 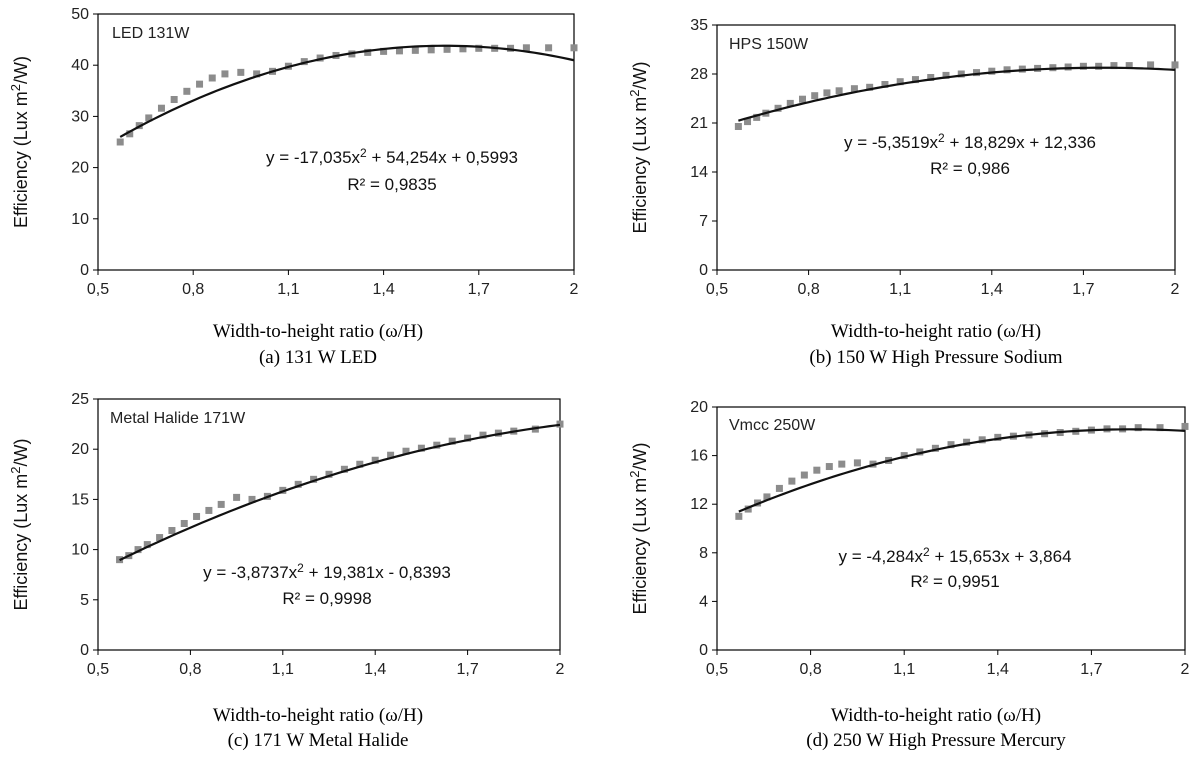 What do you see at coordinates (250, 572) in the screenshot?
I see `equation-main: y = -3,8737x` at bounding box center [250, 572].